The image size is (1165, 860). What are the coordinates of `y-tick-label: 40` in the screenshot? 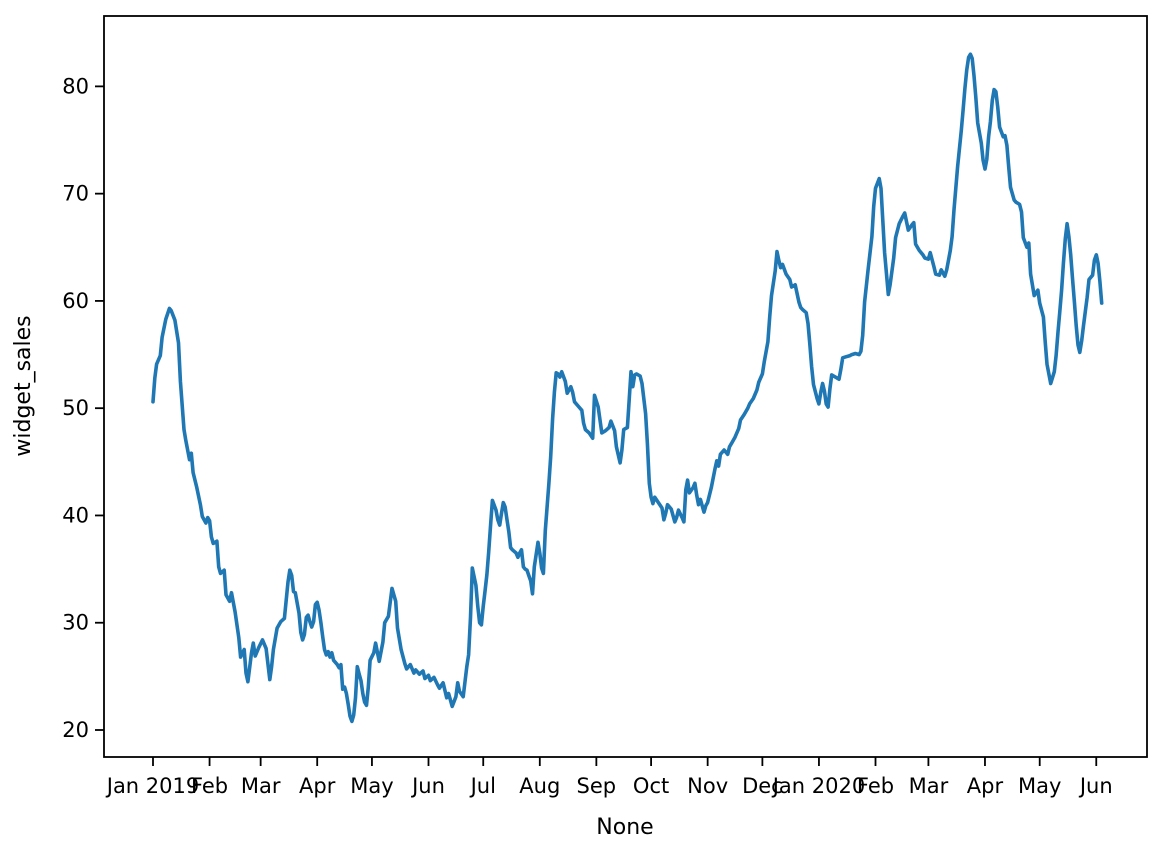 It's located at (75, 515).